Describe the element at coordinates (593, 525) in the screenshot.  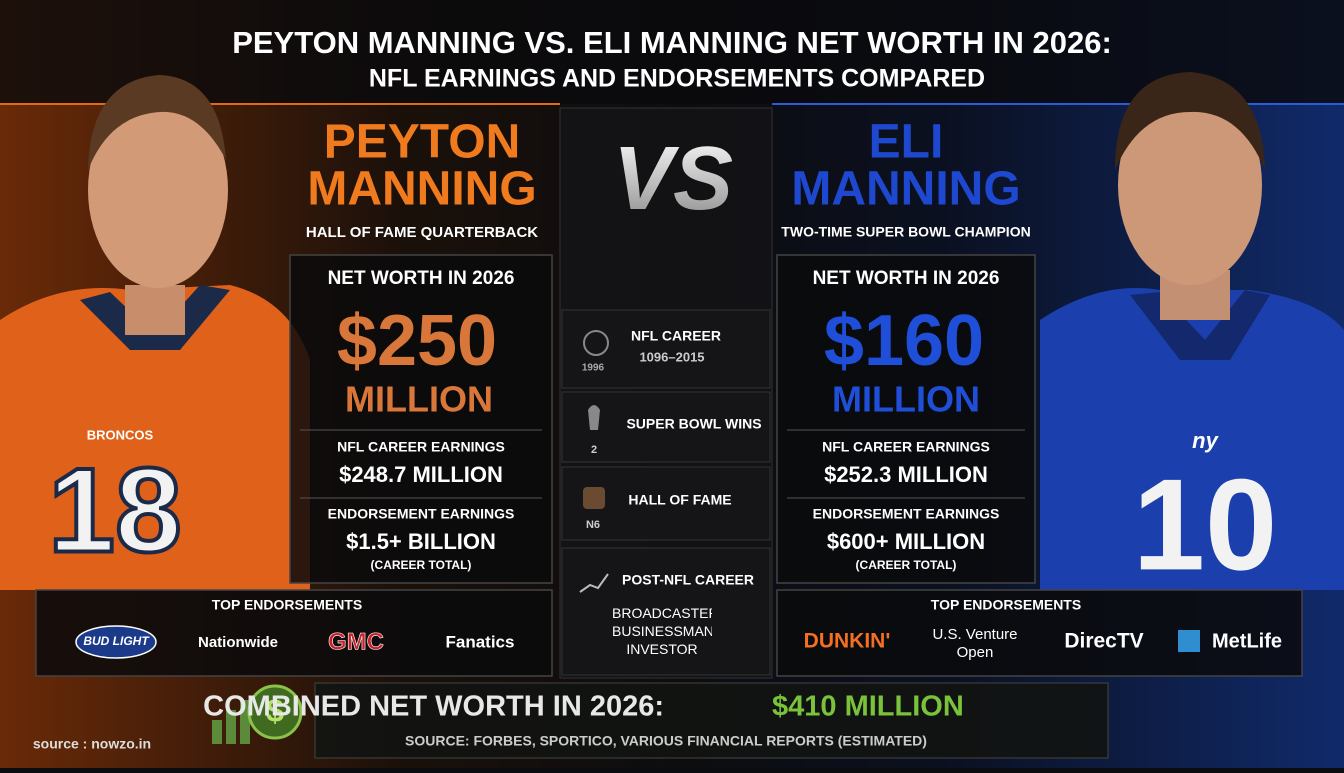
I see `row-detail: N6` at that location.